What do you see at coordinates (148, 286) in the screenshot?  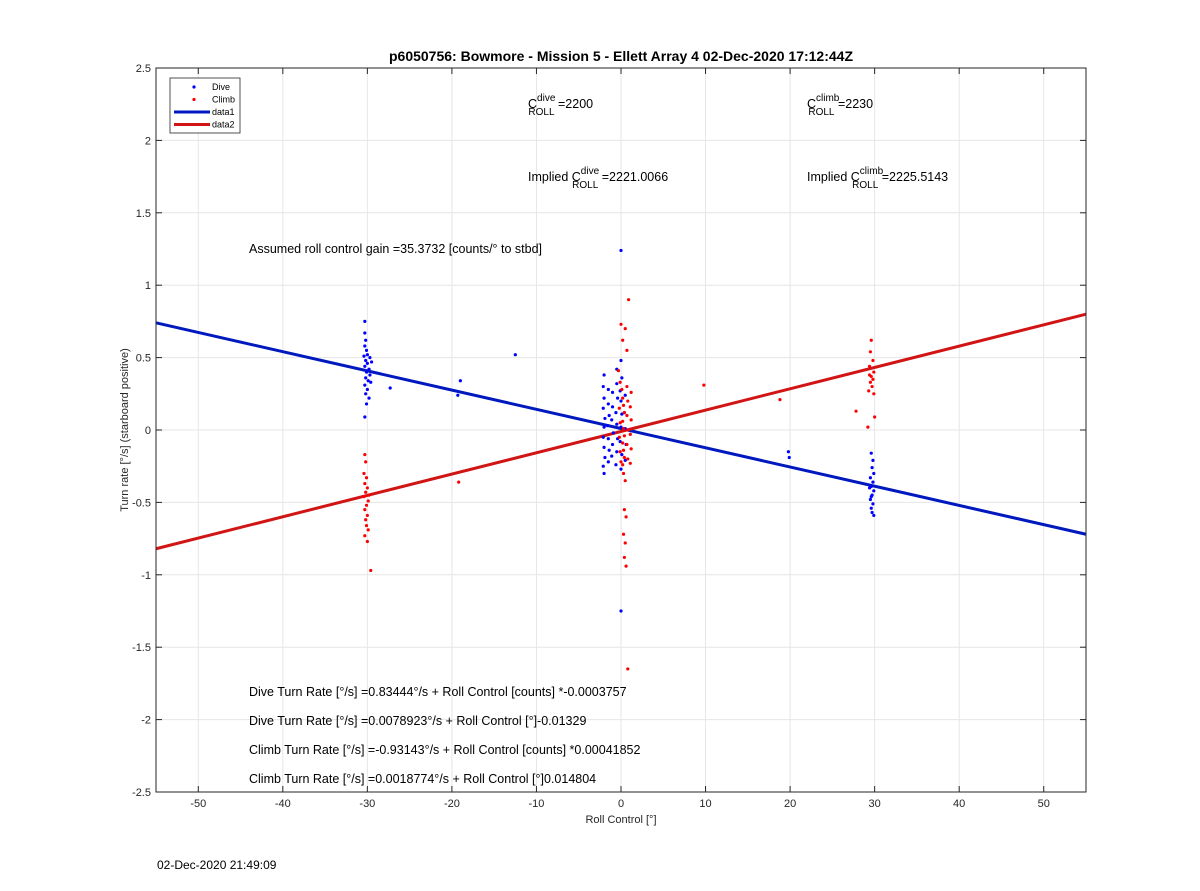 I see `y-tick-label: 1` at bounding box center [148, 286].